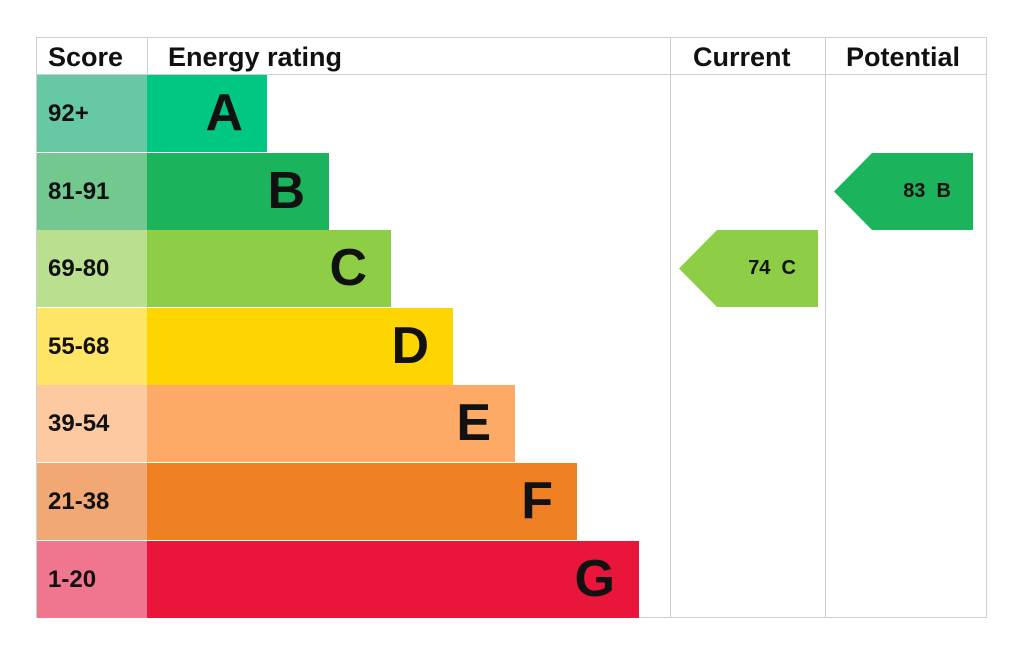 The image size is (1024, 650). Describe the element at coordinates (86, 57) in the screenshot. I see `score-header: Score` at that location.